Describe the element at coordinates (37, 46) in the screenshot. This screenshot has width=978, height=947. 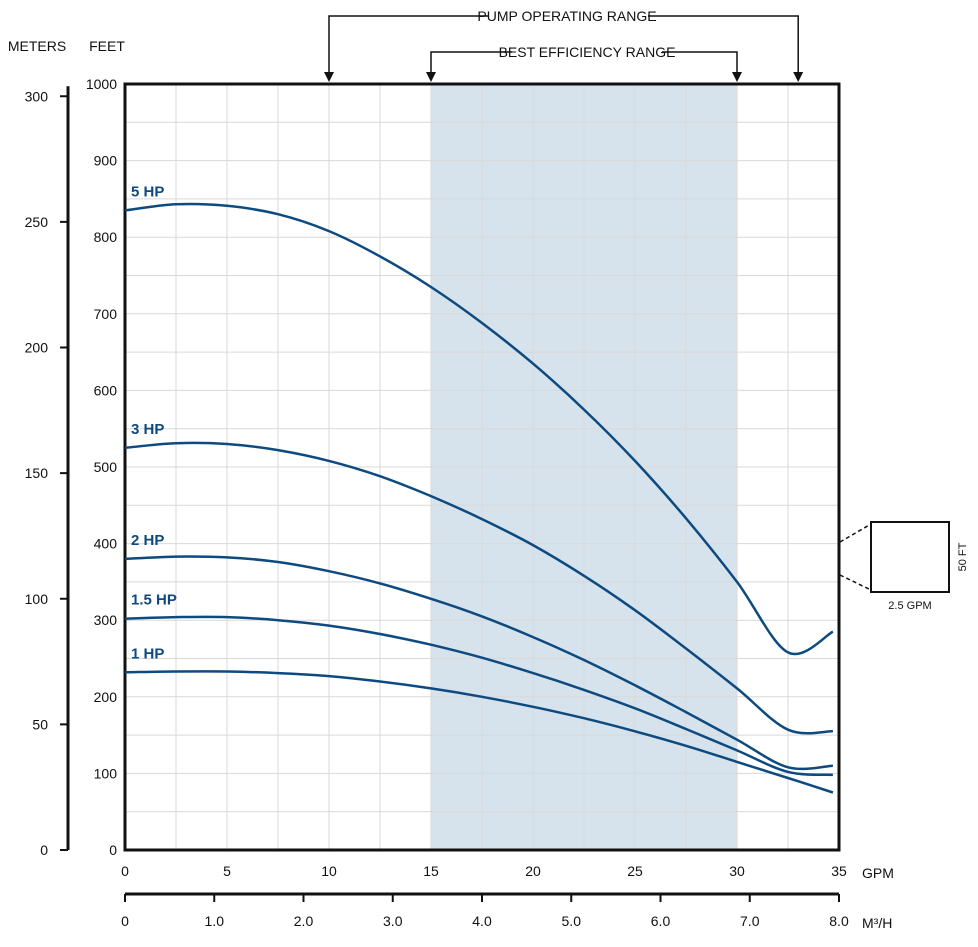
I see `y2-axis-unit: METERS` at that location.